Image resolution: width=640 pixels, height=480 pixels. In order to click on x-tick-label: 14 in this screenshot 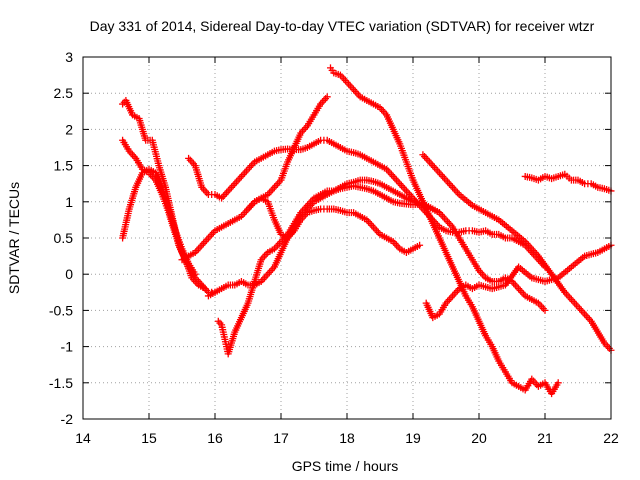, I will do `click(83, 438)`.